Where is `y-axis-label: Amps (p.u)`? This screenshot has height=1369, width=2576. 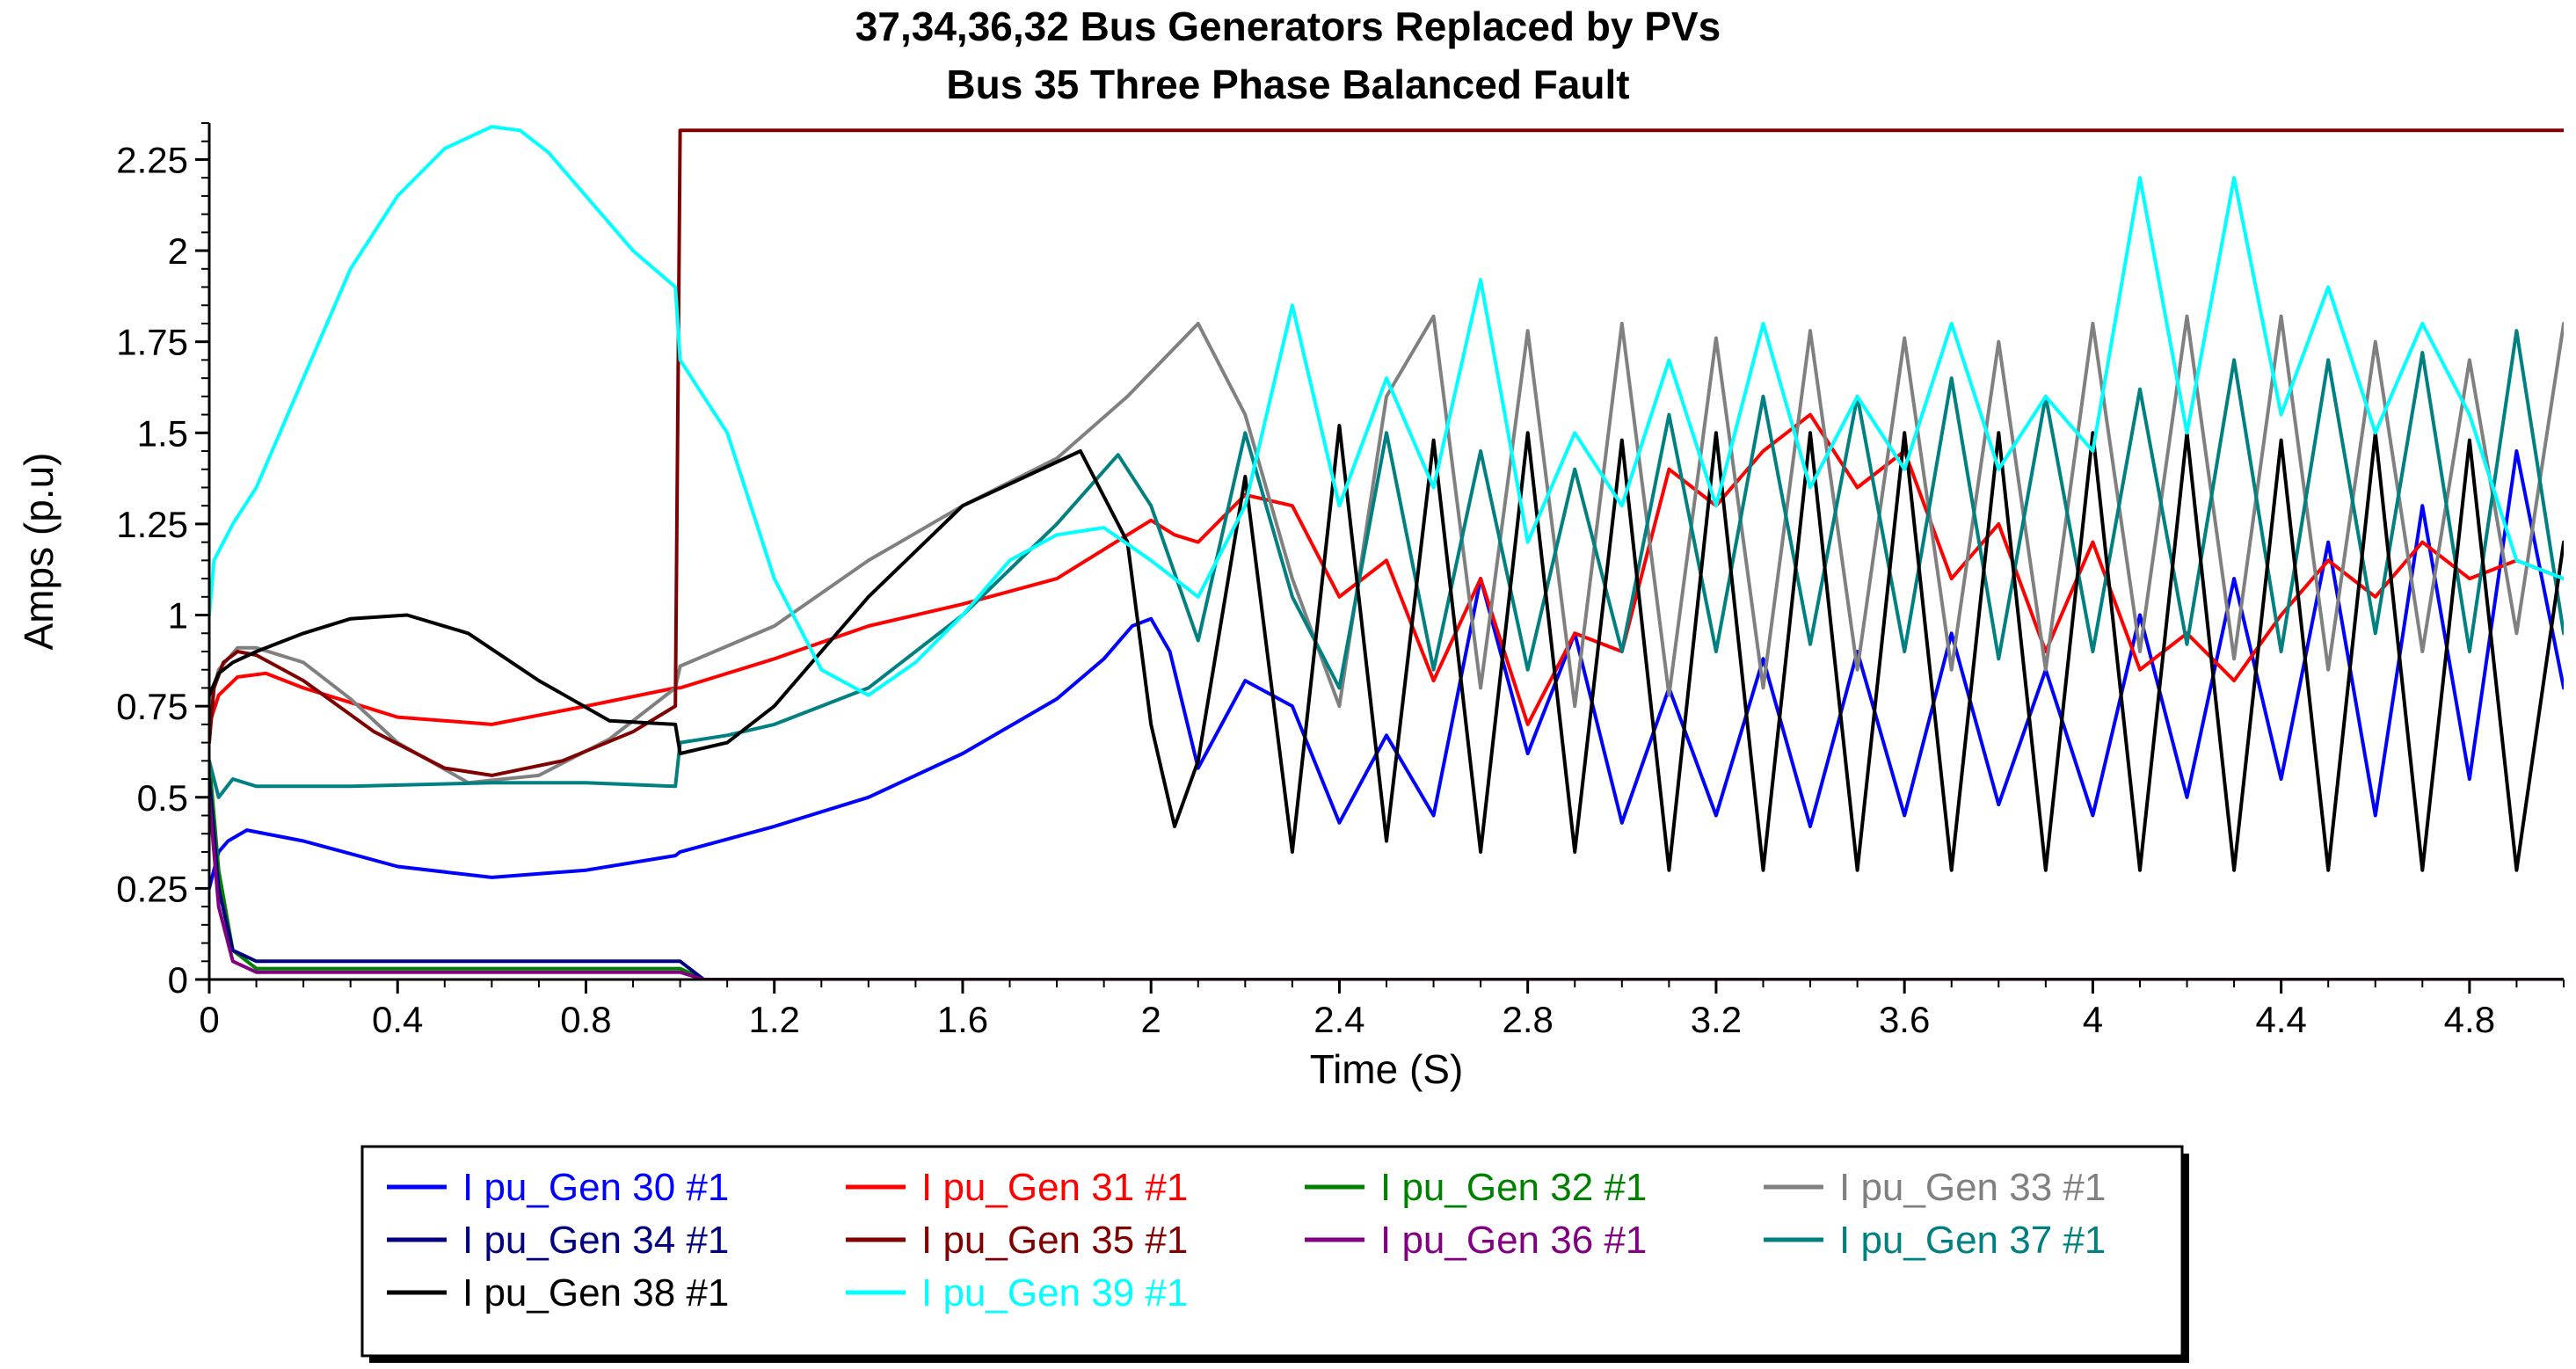 y-axis-label: Amps (p.u) is located at coordinates (39, 552).